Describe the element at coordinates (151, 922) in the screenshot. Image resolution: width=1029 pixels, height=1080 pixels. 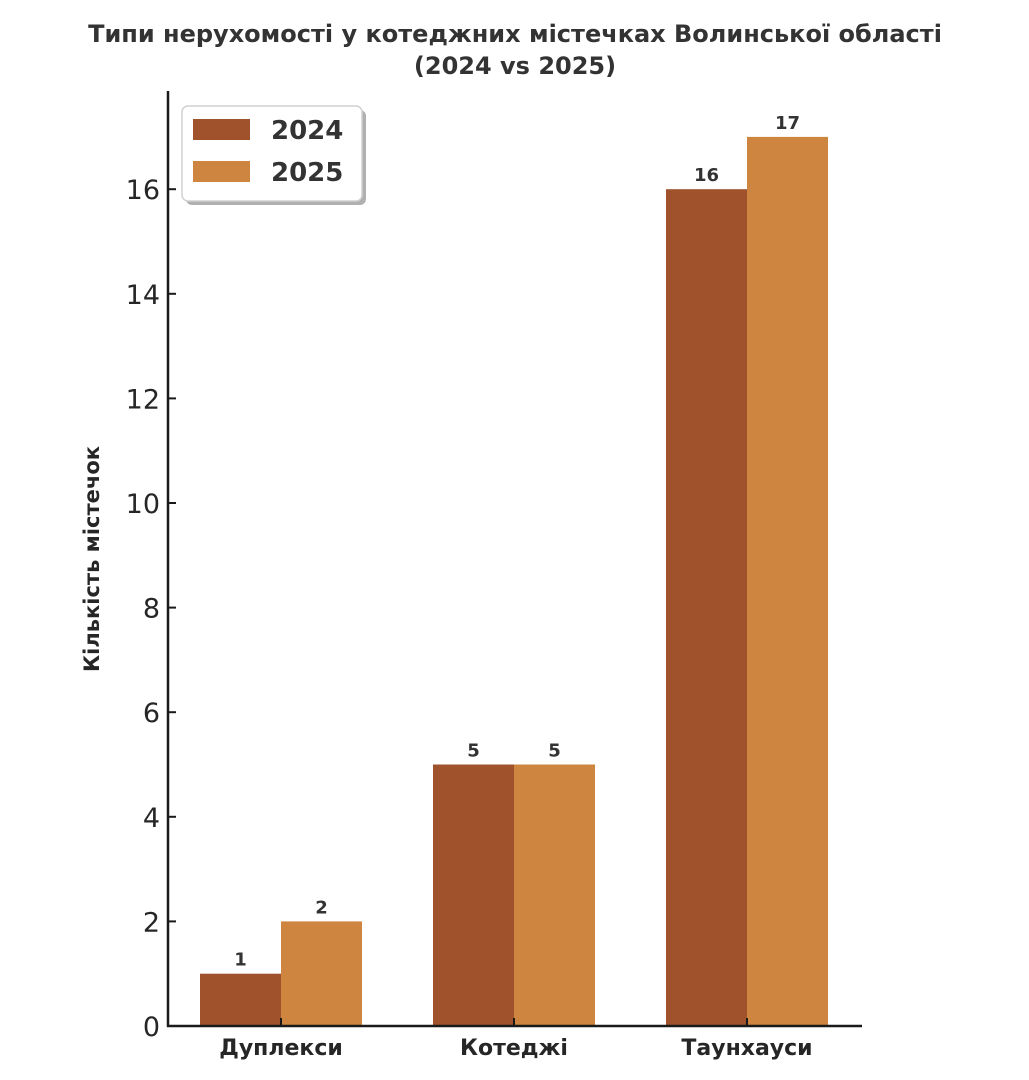
I see `y-tick-label: 2` at that location.